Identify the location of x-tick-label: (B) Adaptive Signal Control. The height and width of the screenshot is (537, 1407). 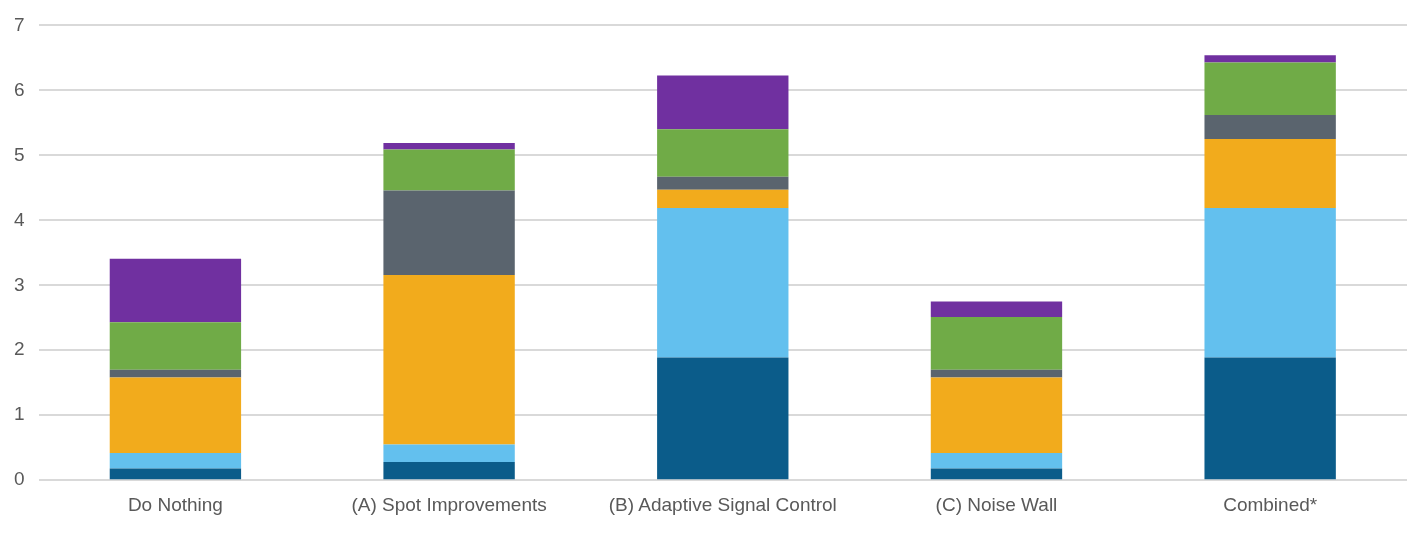
(722, 504).